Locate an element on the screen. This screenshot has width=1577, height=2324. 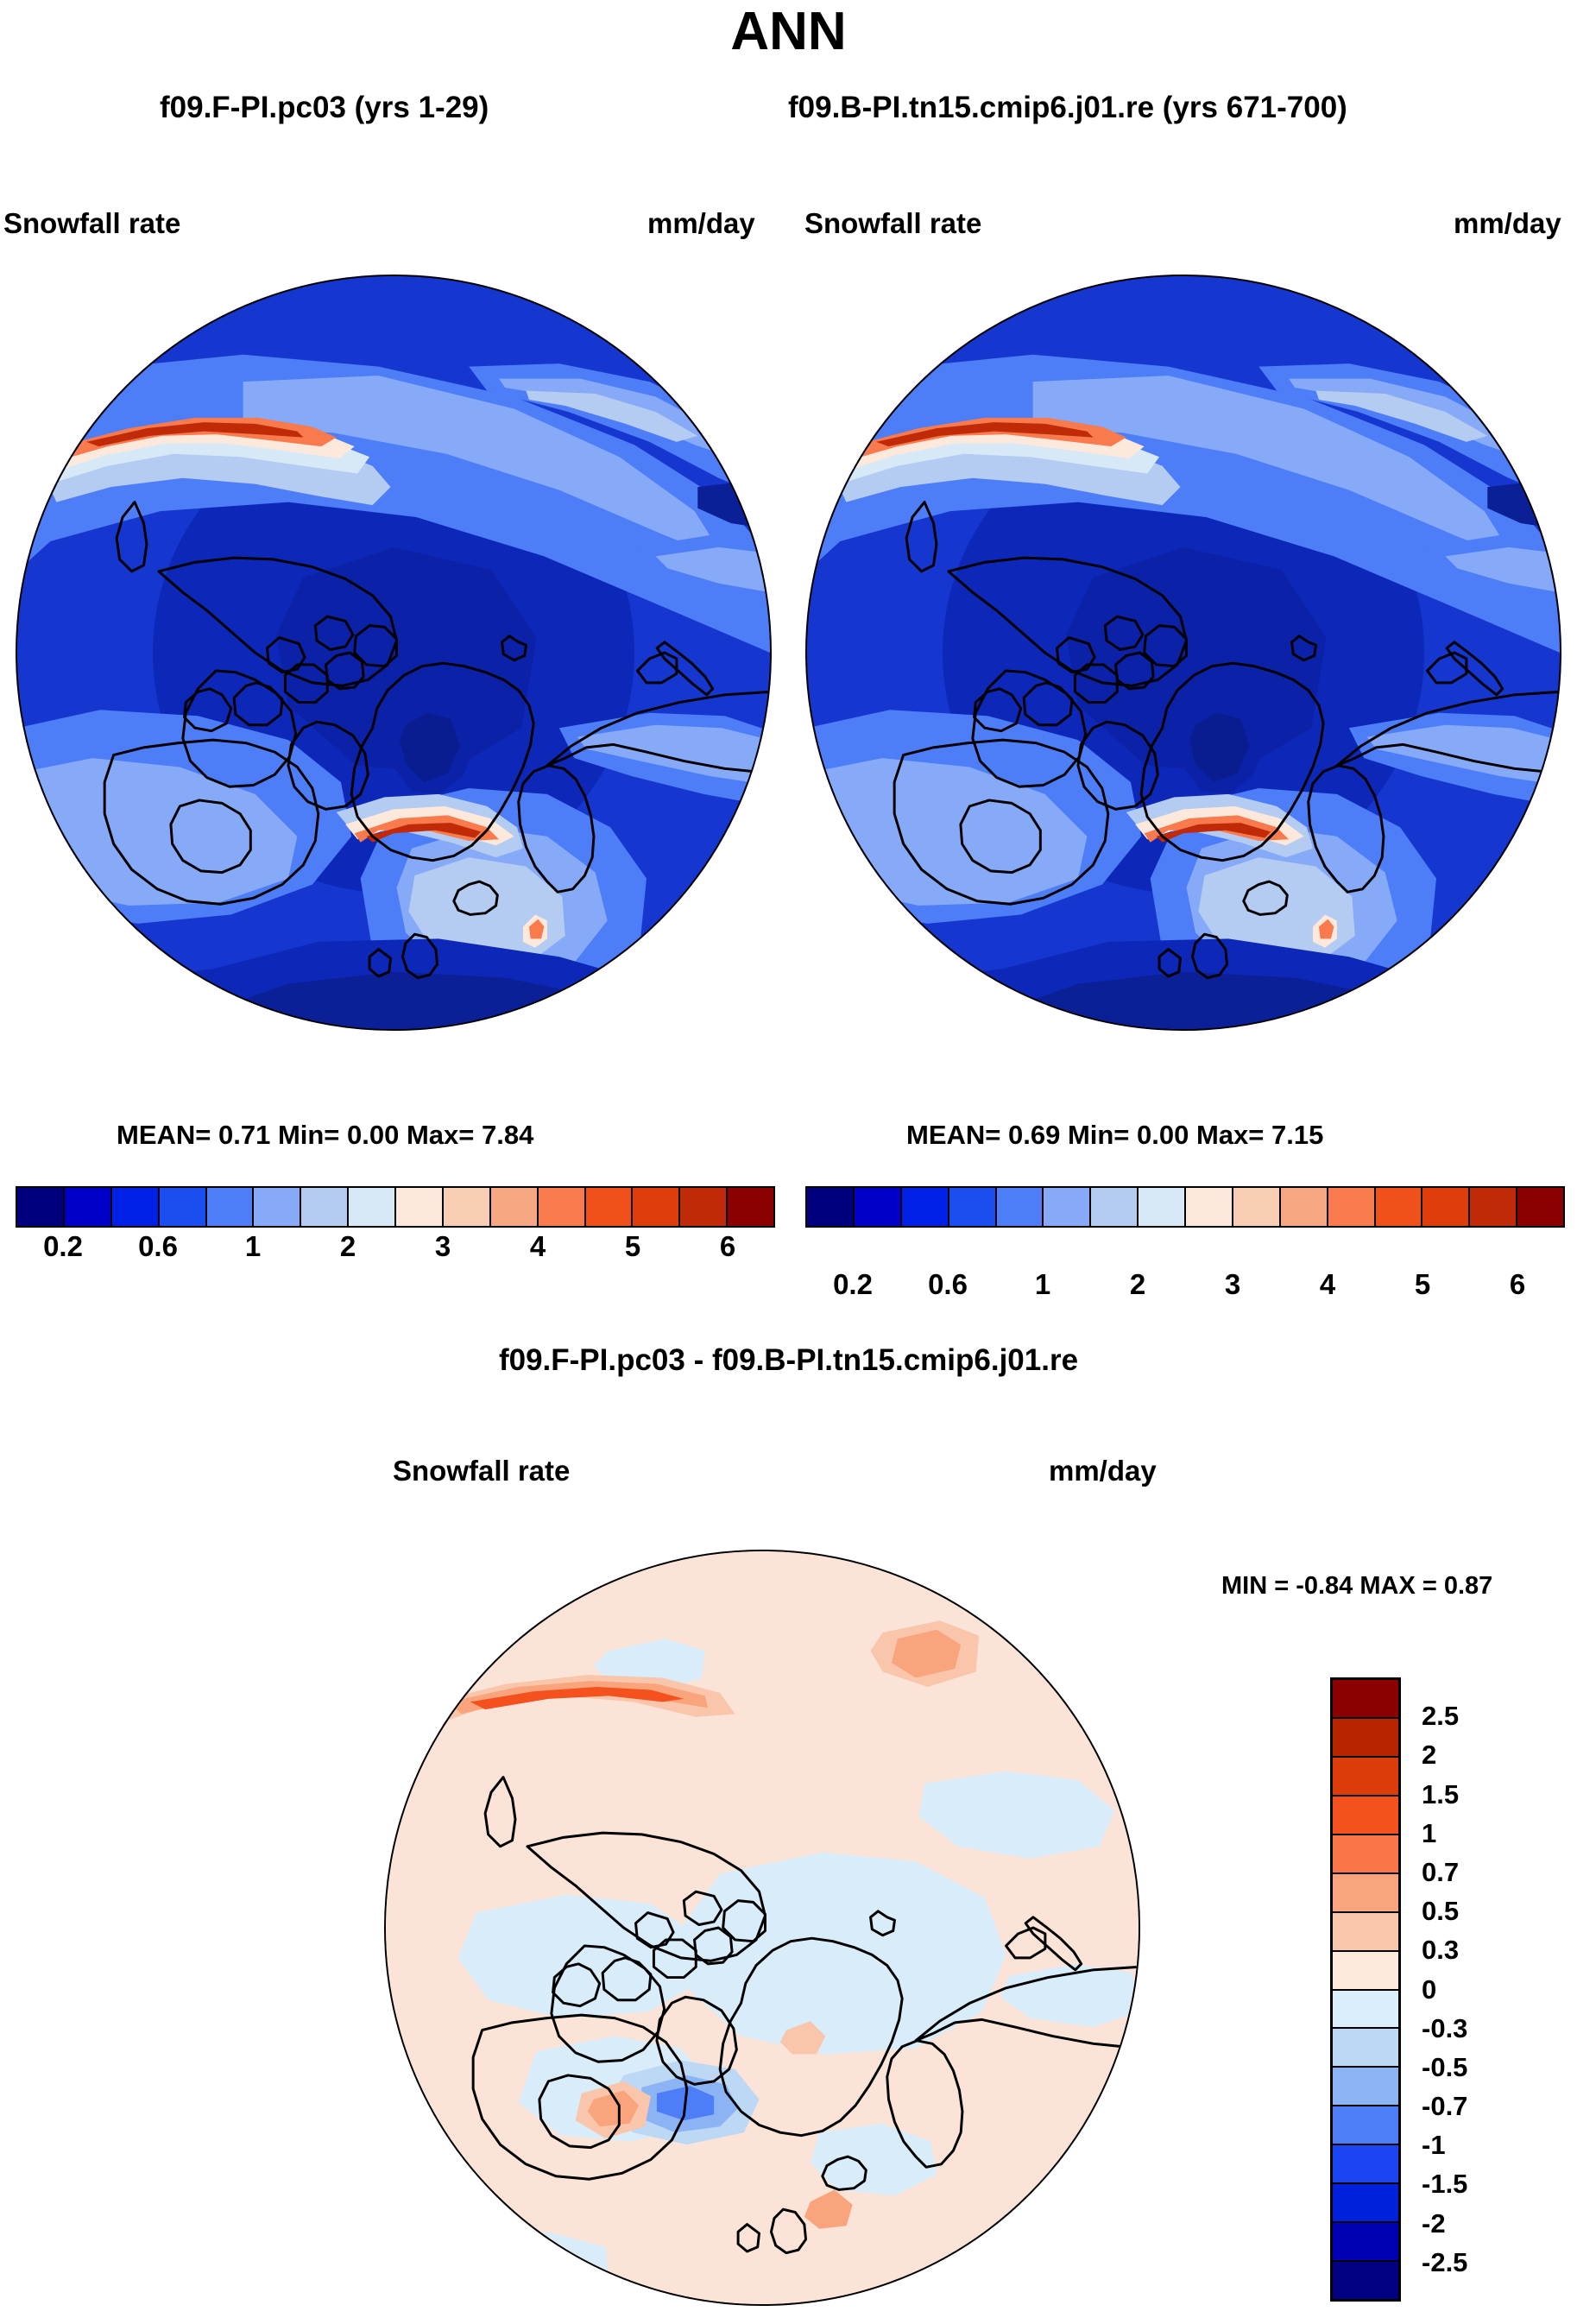
diff-units-label: mm/day is located at coordinates (1103, 1471).